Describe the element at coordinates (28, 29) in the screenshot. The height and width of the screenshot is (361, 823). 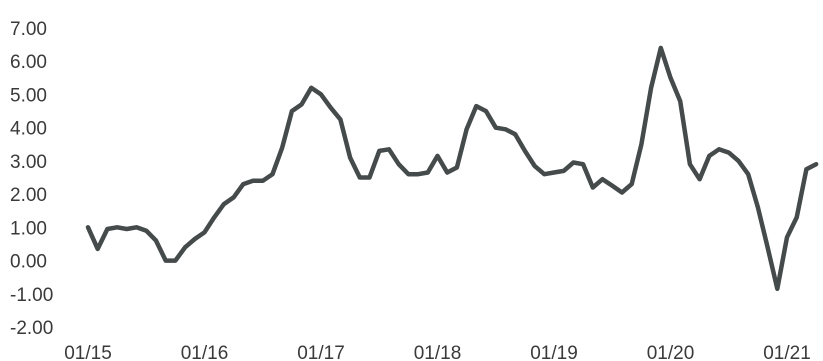
I see `y-tick-label: 7.00` at that location.